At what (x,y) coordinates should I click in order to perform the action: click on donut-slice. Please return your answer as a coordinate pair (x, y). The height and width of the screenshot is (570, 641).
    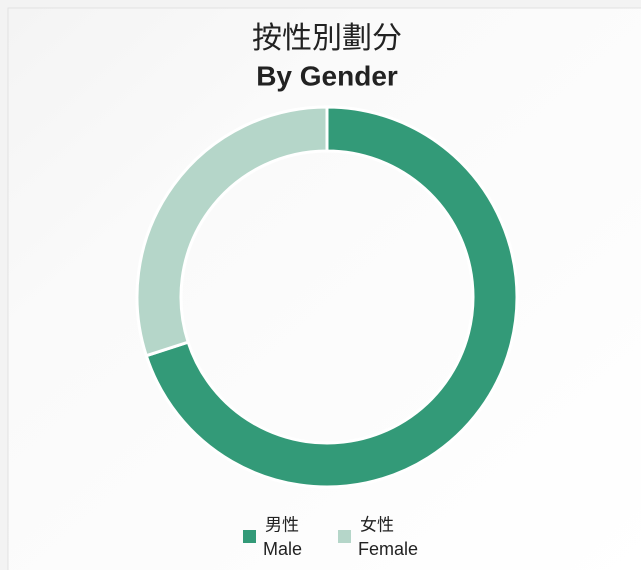
    Looking at the image, I should click on (232, 231).